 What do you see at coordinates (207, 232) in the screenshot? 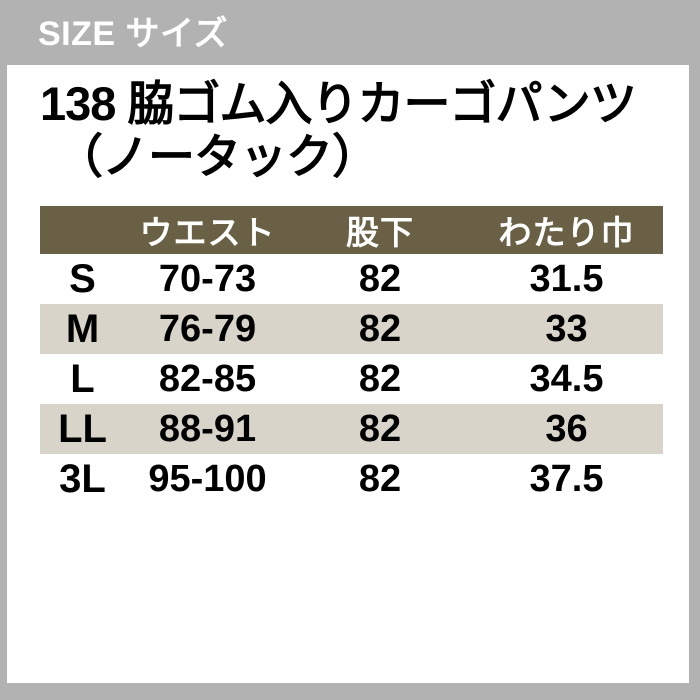
I see `column-header-waist: ウエスト` at bounding box center [207, 232].